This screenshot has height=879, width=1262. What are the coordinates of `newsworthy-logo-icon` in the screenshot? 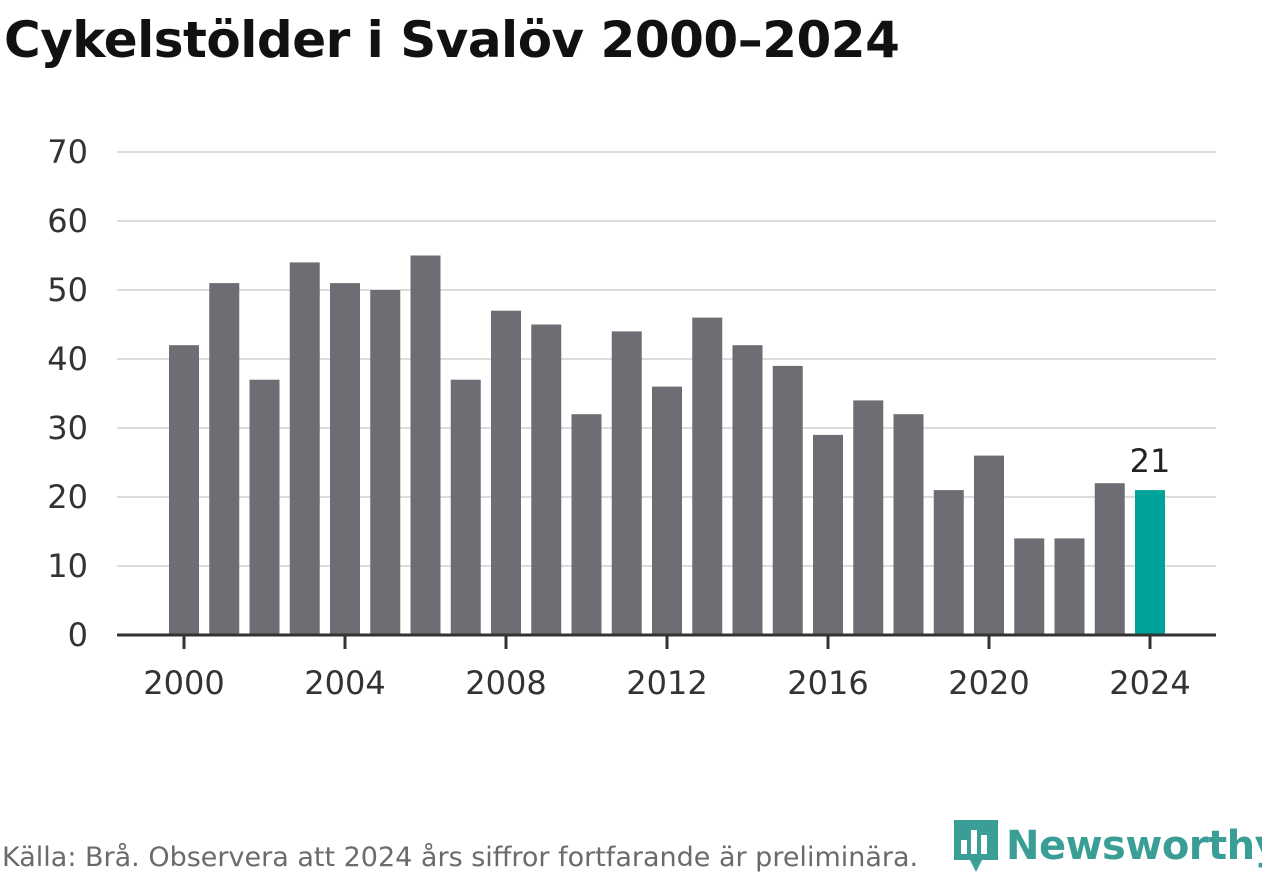 It's located at (976, 846).